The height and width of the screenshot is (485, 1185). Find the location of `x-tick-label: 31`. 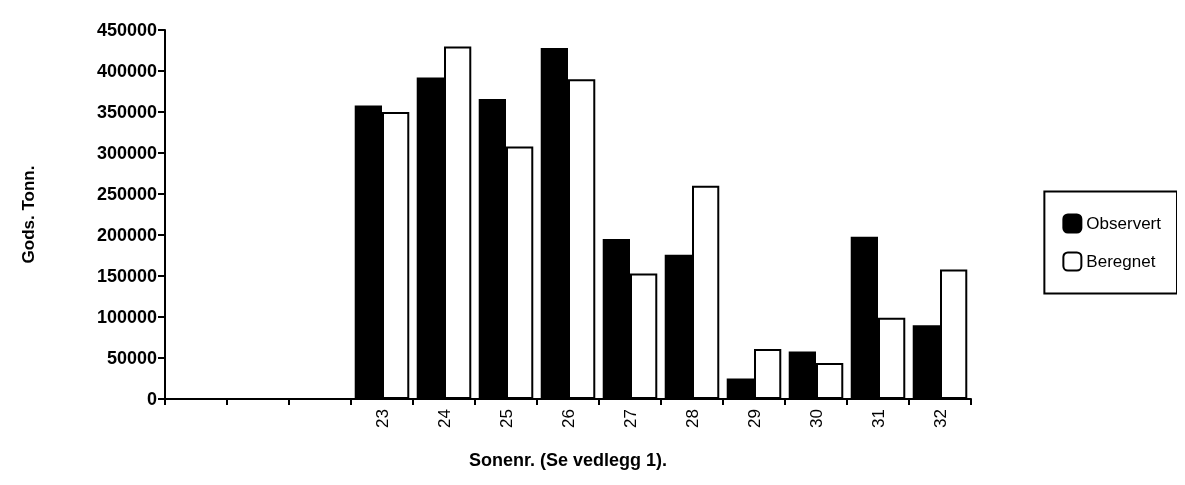

x-tick-label: 31 is located at coordinates (878, 418).